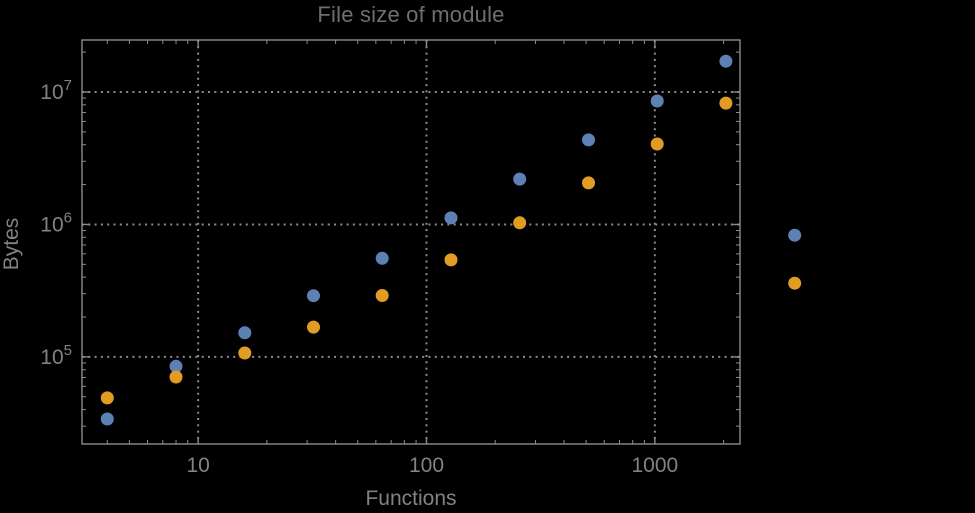 The width and height of the screenshot is (975, 513). Describe the element at coordinates (56, 90) in the screenshot. I see `y-tick-label: 10⁷` at that location.